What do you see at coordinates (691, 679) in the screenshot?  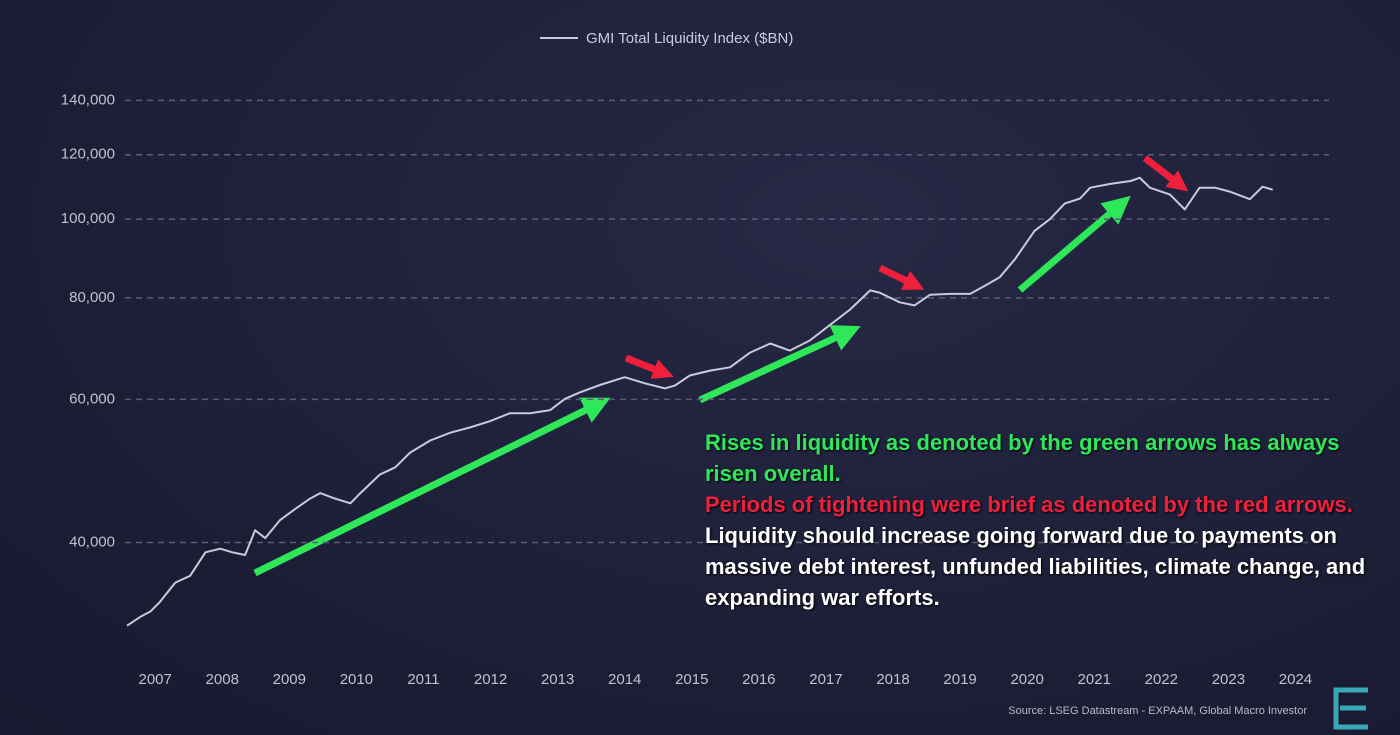 I see `x-tick-label: 2015` at bounding box center [691, 679].